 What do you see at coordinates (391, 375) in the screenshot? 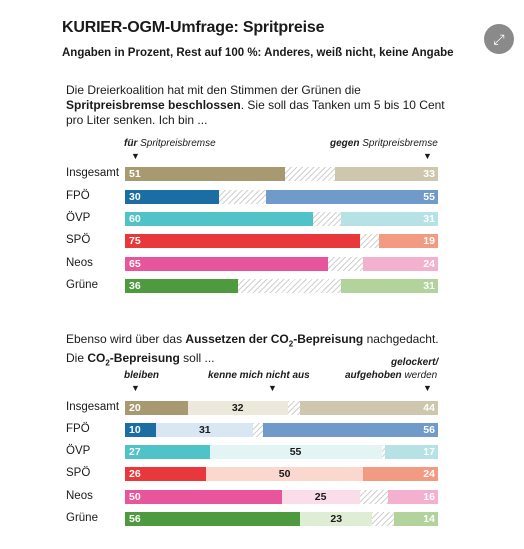
I see `section2-header-col3-line2: aufgehoben werden` at bounding box center [391, 375].